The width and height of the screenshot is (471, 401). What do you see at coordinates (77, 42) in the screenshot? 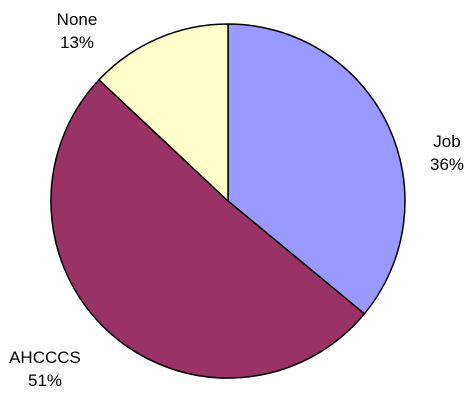
I see `slice-value-none: 13%` at bounding box center [77, 42].